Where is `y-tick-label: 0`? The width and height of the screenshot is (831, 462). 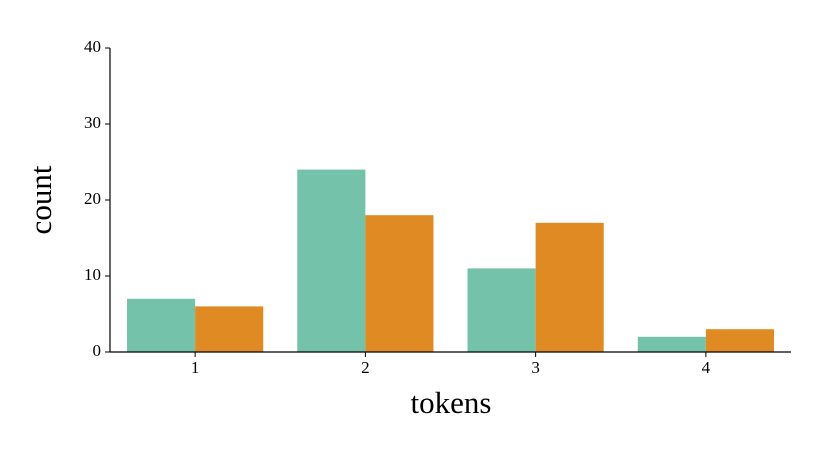
y-tick-label: 0 is located at coordinates (97, 350).